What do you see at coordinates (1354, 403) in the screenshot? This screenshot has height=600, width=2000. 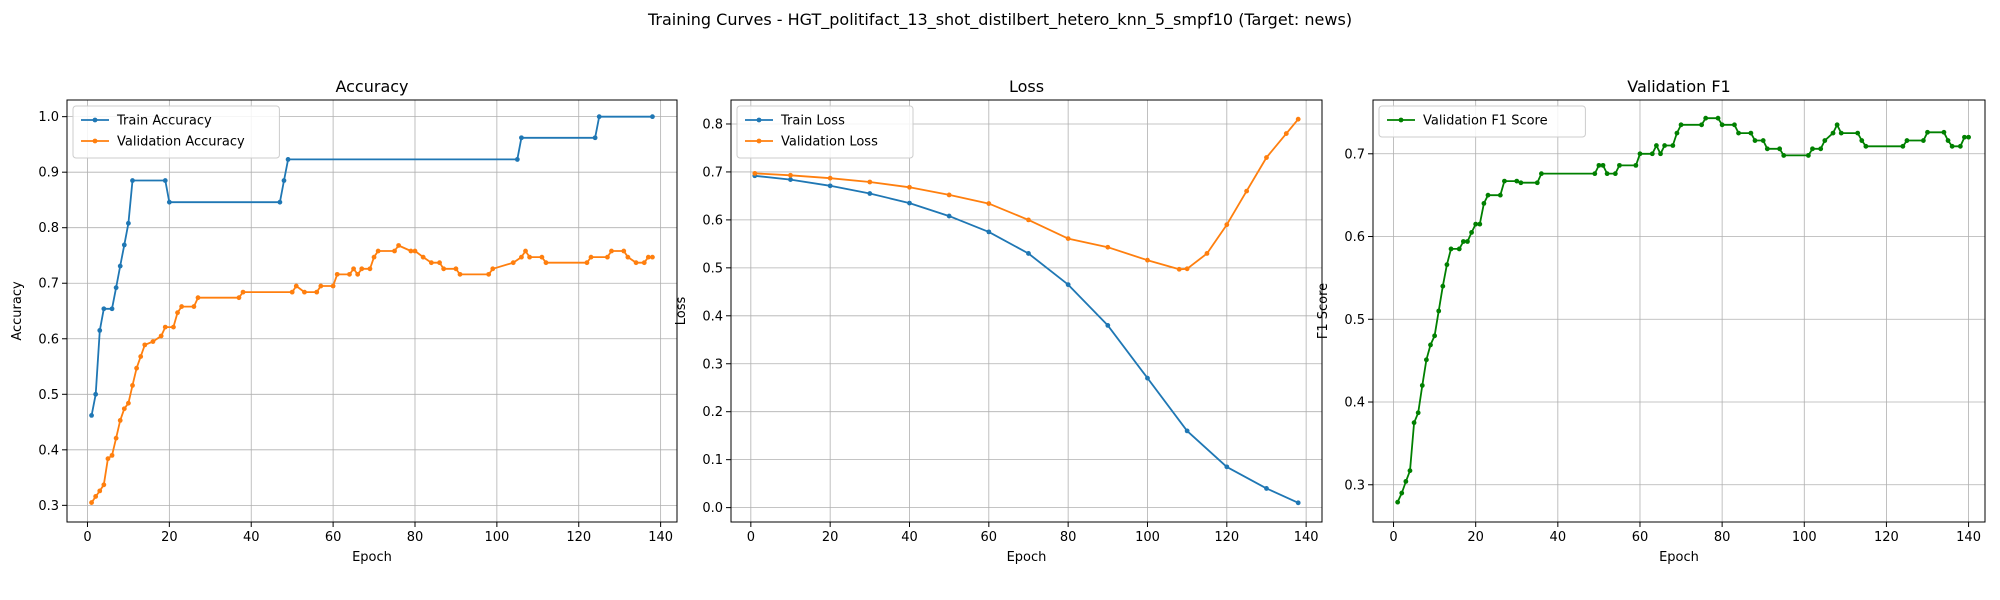 I see `y-tick-label: 0.4` at bounding box center [1354, 403].